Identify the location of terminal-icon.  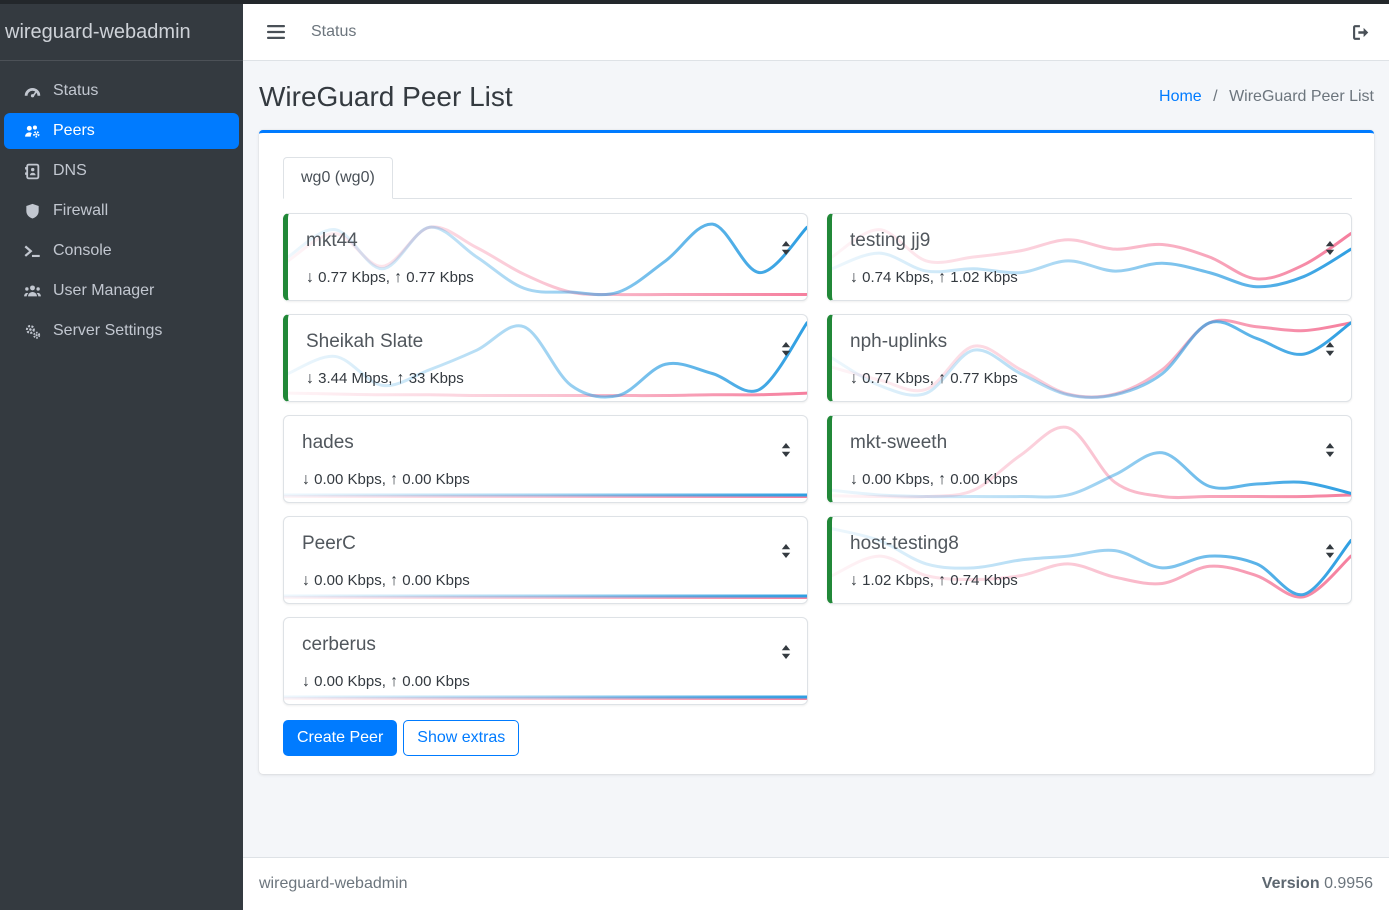
(32, 251).